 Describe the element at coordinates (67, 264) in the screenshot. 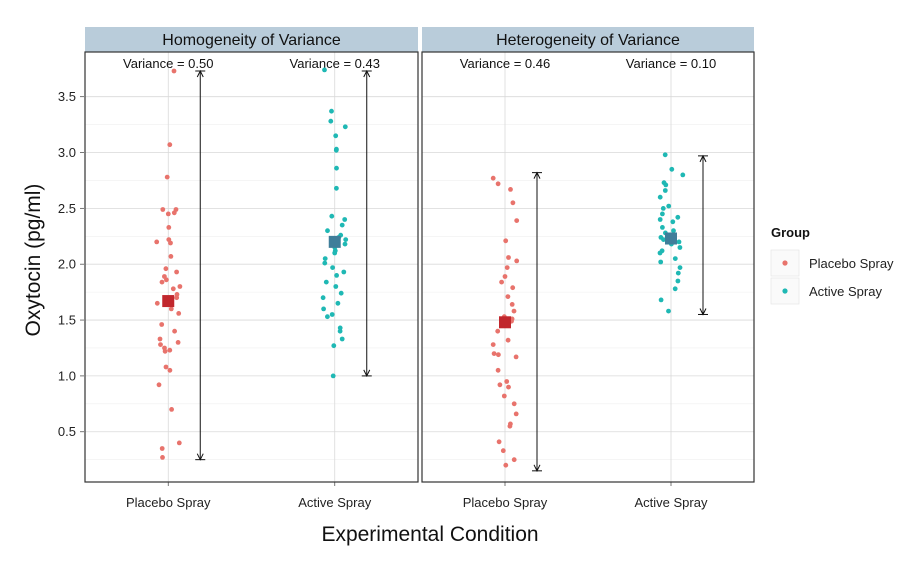

I see `y-tick-label: 2.0` at that location.